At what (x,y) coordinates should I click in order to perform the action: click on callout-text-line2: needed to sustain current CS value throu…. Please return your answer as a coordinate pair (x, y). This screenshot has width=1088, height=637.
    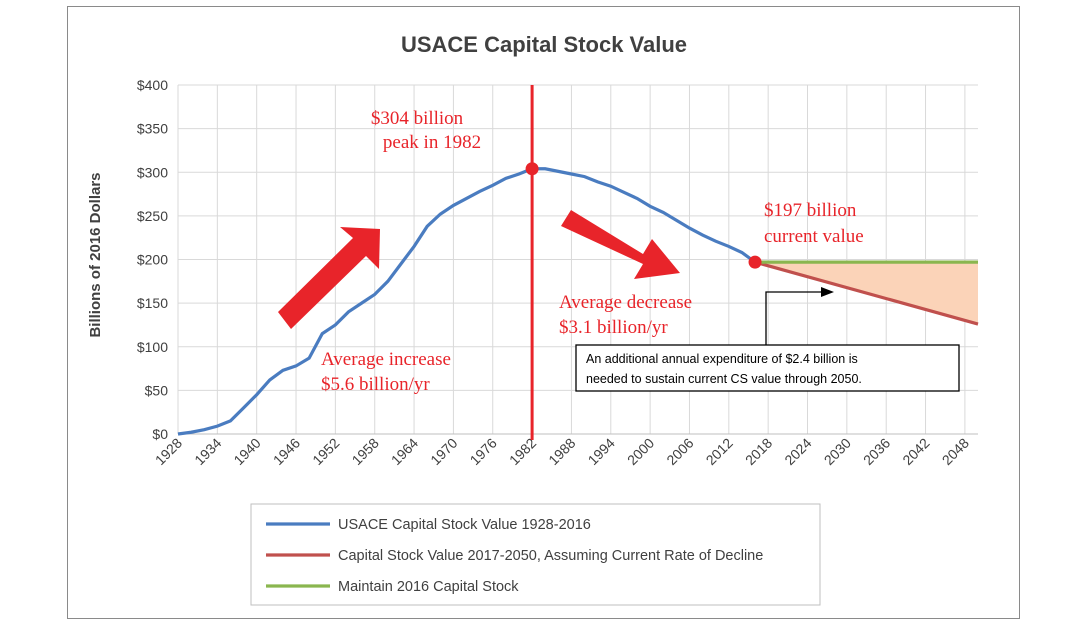
    Looking at the image, I should click on (724, 379).